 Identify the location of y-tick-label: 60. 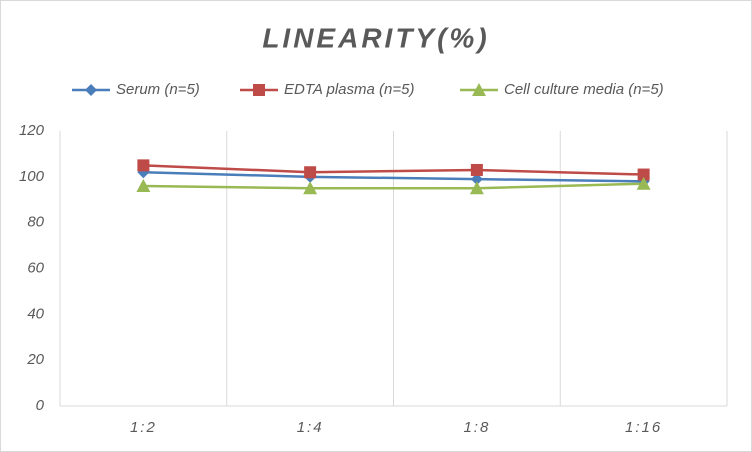
(35, 267).